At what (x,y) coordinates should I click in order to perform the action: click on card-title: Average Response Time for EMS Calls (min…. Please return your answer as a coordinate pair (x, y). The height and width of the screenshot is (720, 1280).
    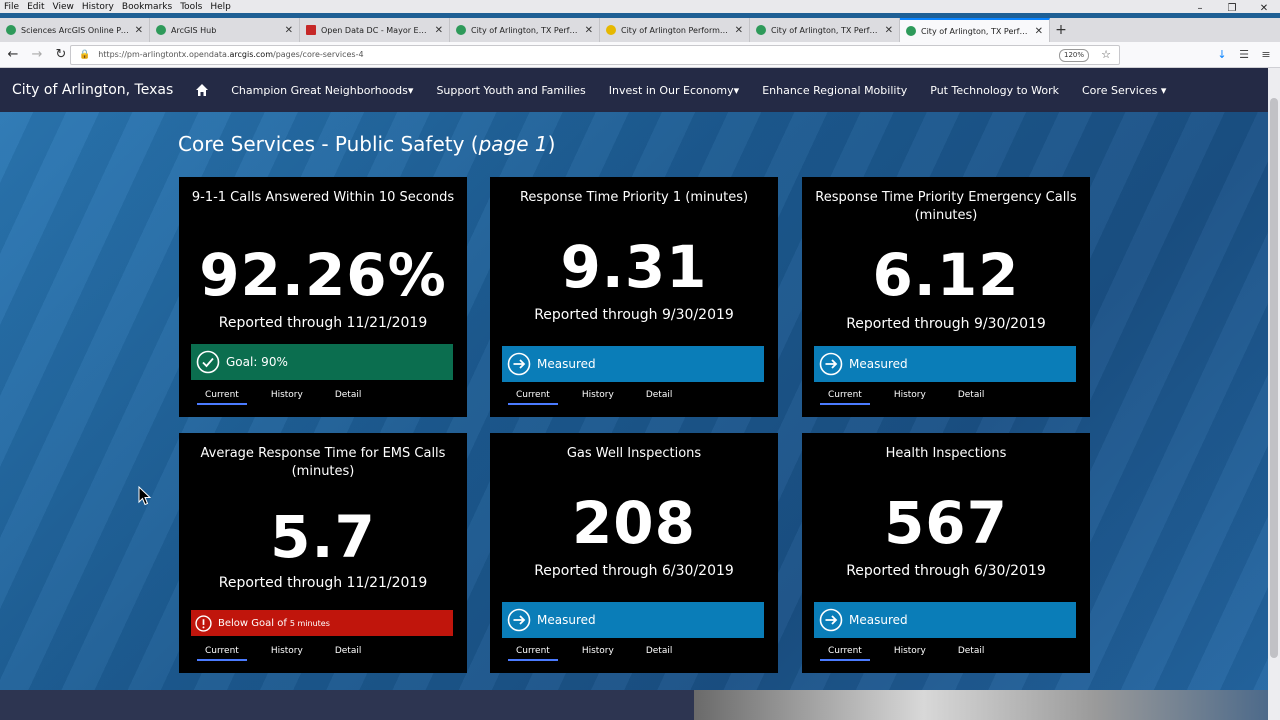
    Looking at the image, I should click on (323, 462).